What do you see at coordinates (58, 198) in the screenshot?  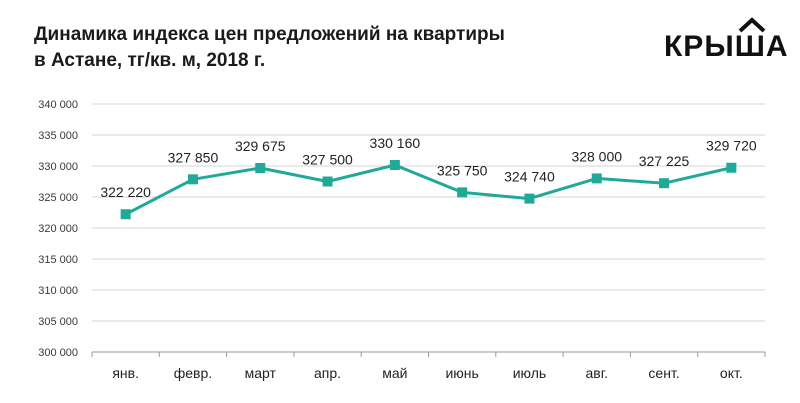 I see `y-tick-label: 325 000` at bounding box center [58, 198].